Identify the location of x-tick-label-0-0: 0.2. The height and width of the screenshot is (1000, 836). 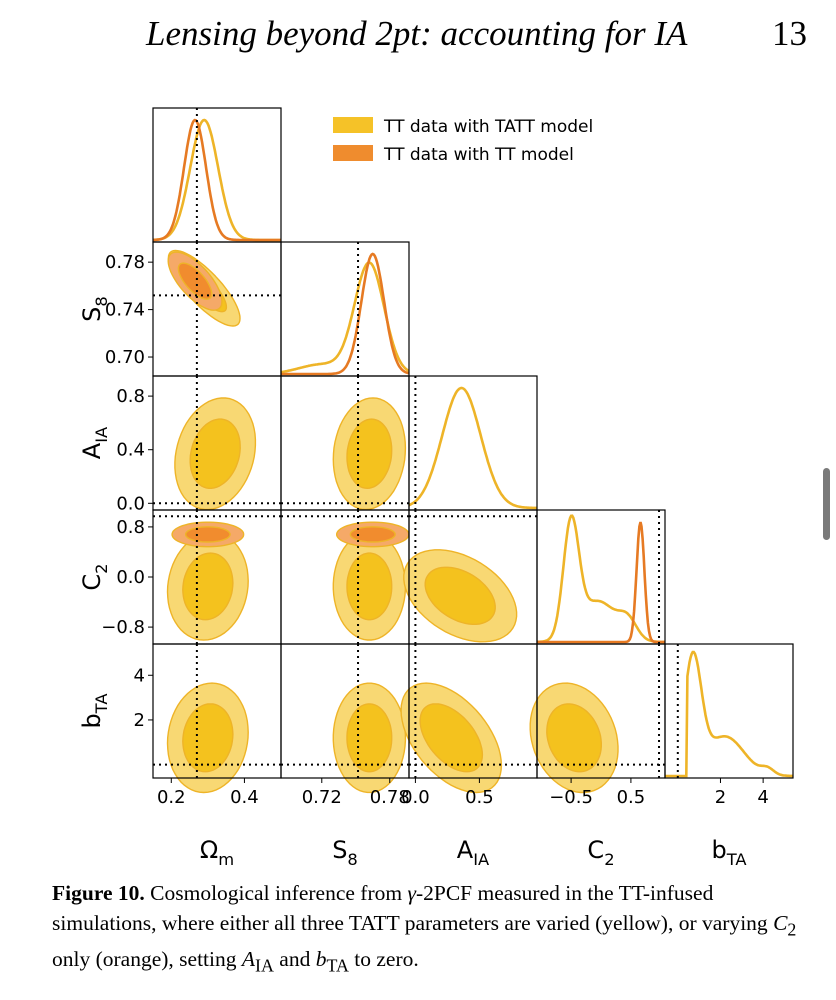
(171, 797).